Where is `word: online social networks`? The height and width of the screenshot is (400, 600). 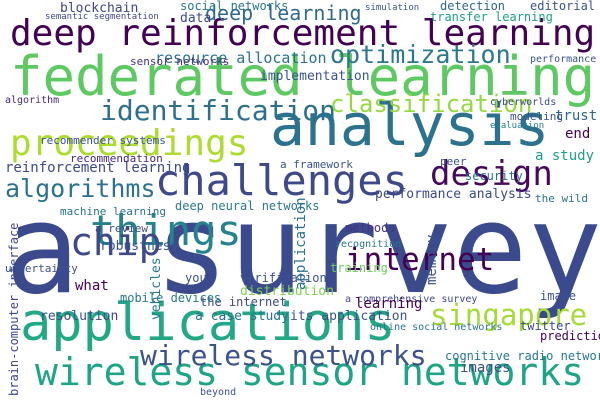 word: online social networks is located at coordinates (436, 327).